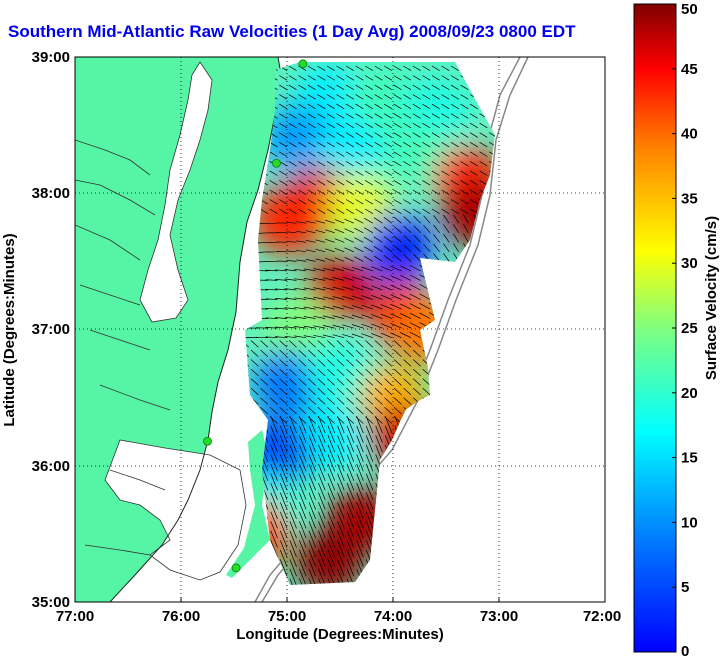  Describe the element at coordinates (685, 587) in the screenshot. I see `colorbar-tick-label: 5` at that location.